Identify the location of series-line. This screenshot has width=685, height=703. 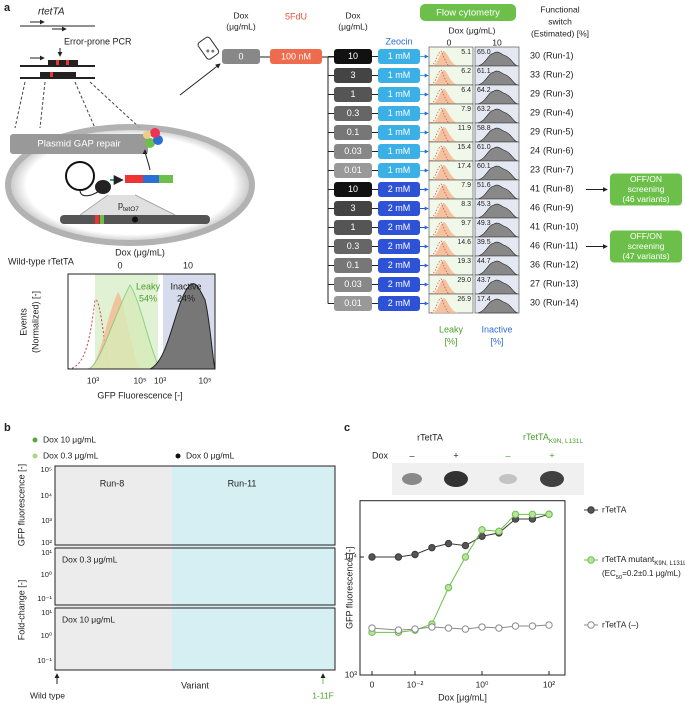
(460, 573).